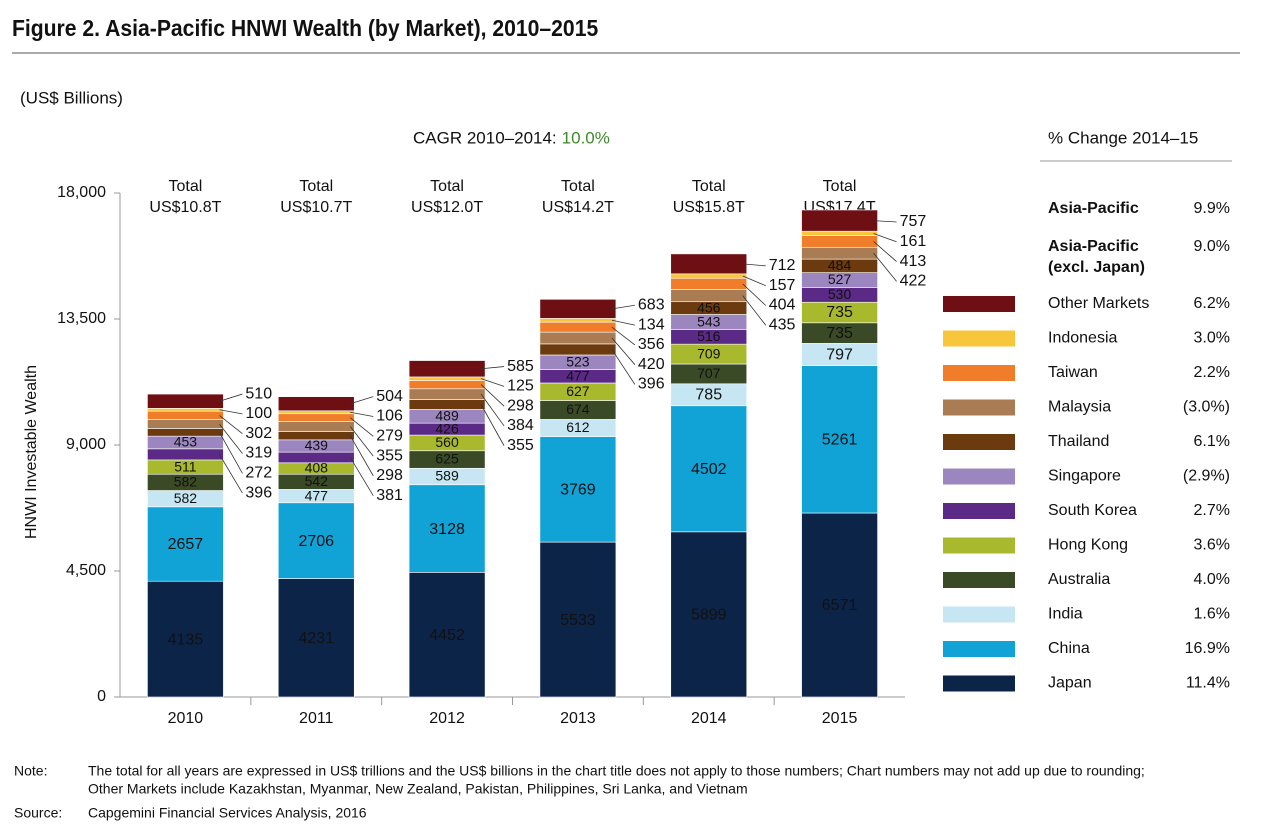  Describe the element at coordinates (1212, 510) in the screenshot. I see `legend-change: 2.7%` at that location.